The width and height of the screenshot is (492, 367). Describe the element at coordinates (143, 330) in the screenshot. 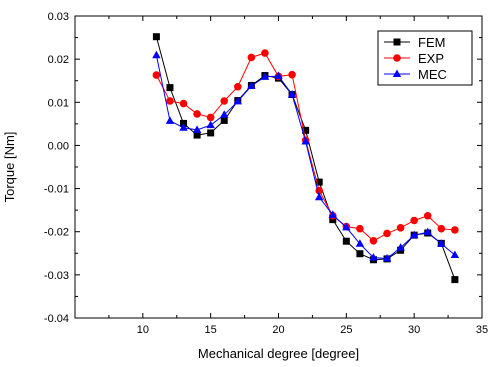

I see `x-tick-label: 10` at that location.